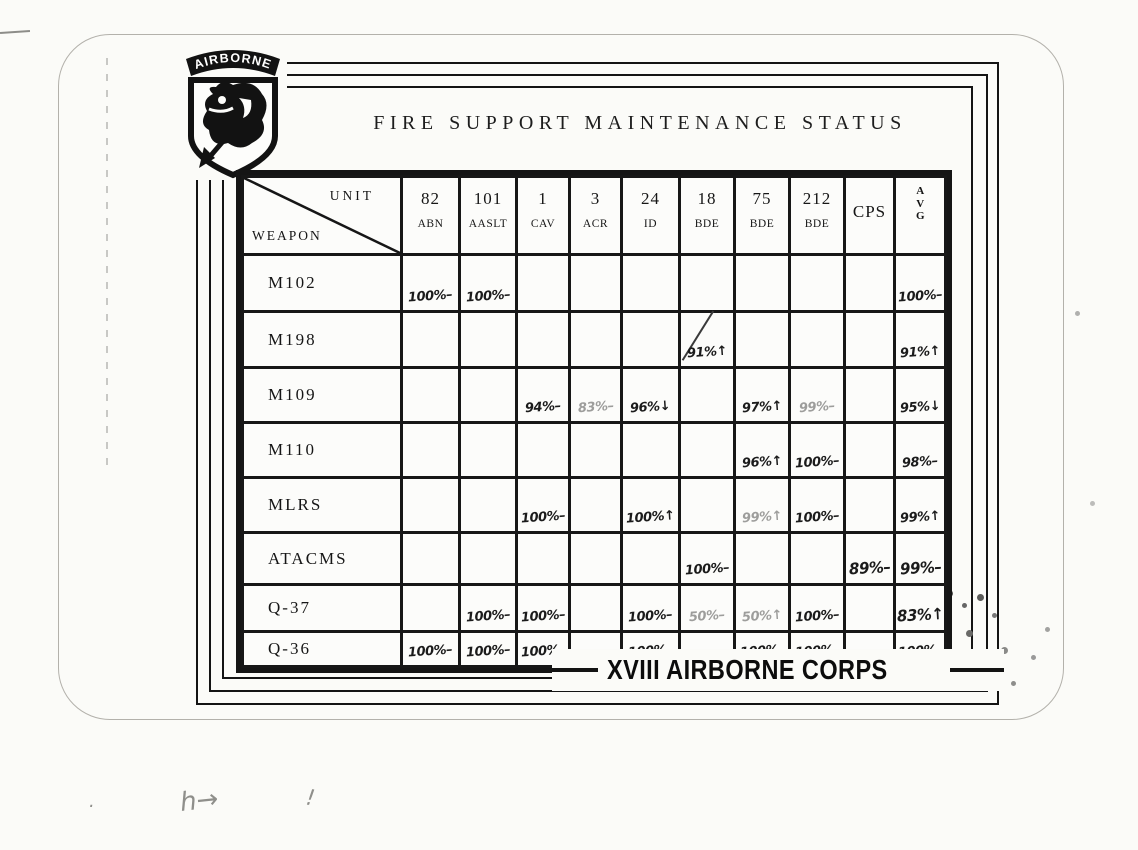 This screenshot has height=850, width=1138. What do you see at coordinates (322, 395) in the screenshot?
I see `weapon-label: M109` at bounding box center [322, 395].